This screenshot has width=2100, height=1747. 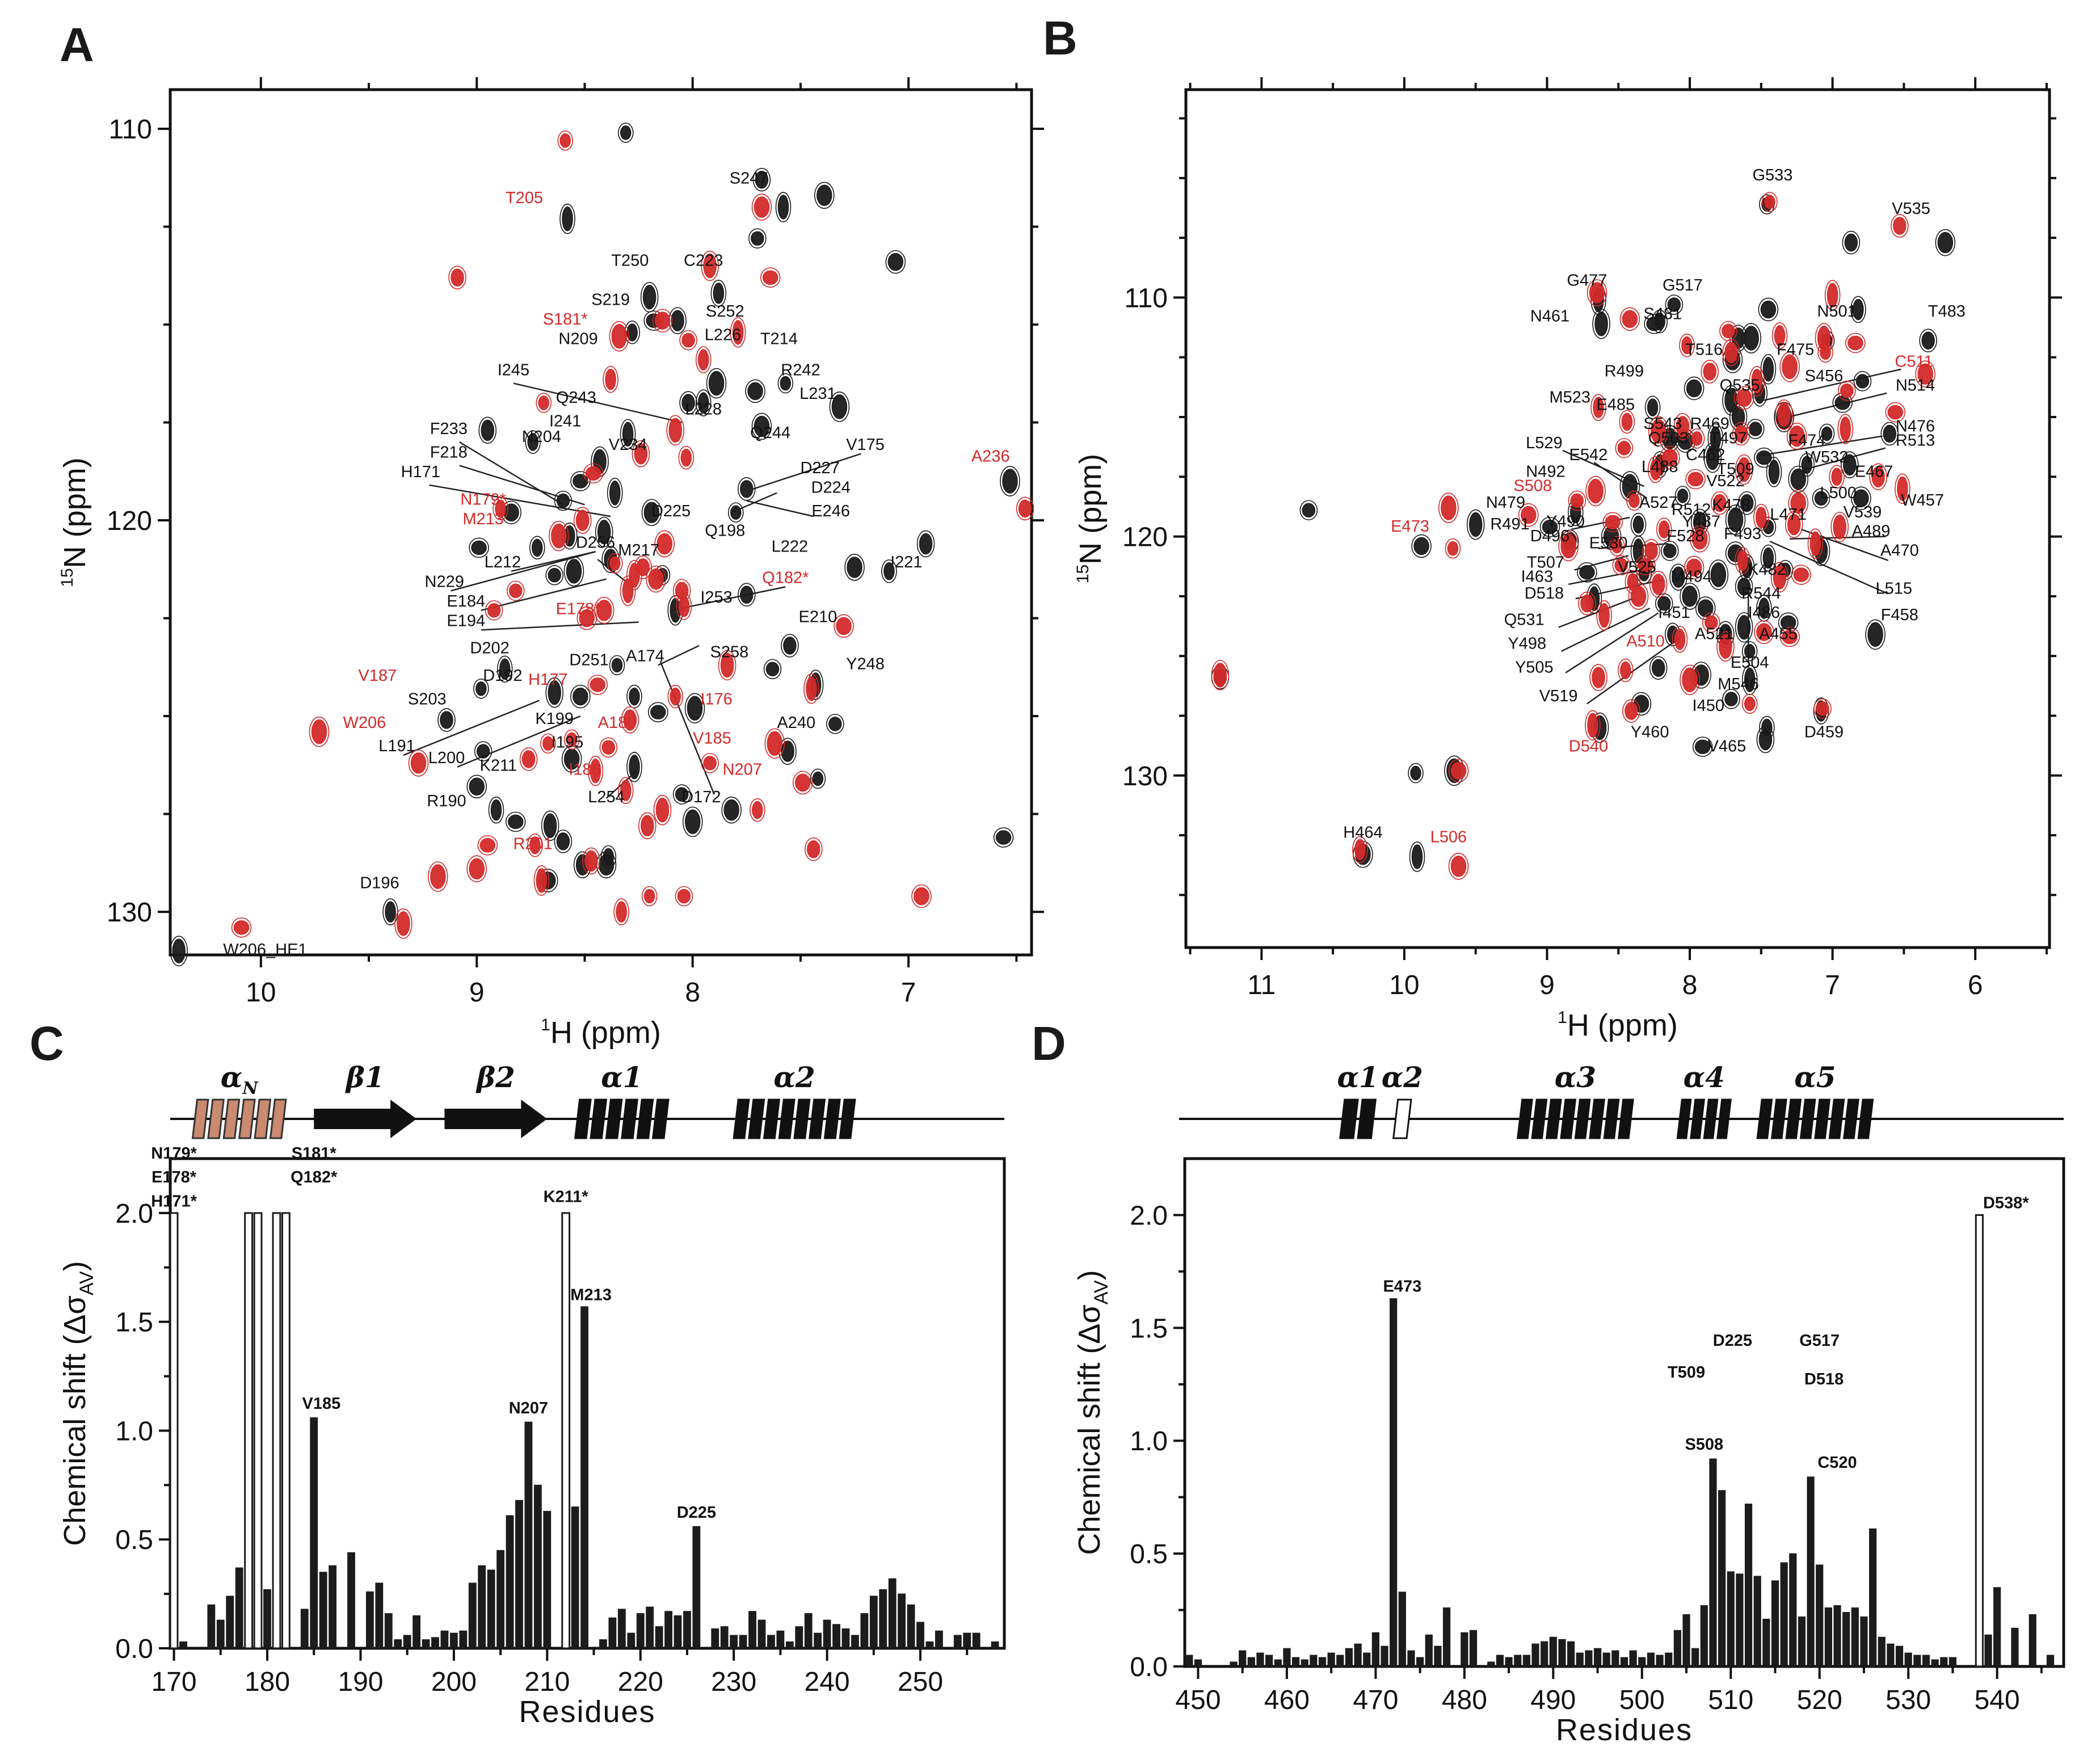 What do you see at coordinates (1149, 1554) in the screenshot?
I see `y-tick-label: 0.5` at bounding box center [1149, 1554].